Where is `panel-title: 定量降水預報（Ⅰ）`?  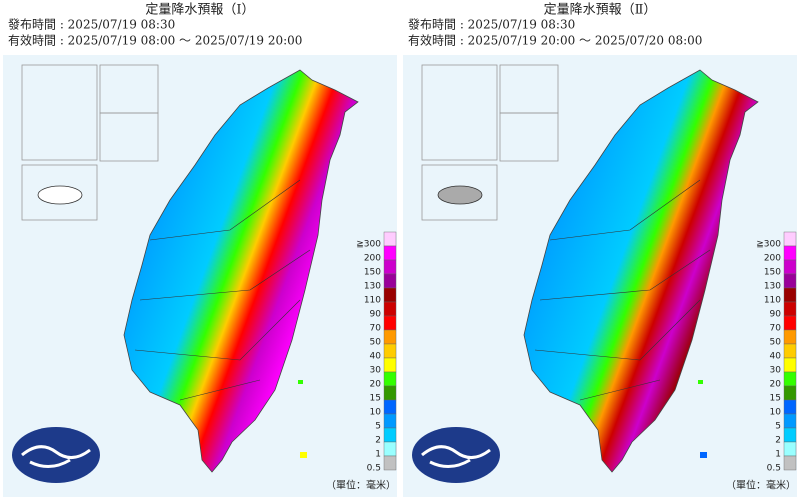 panel-title: 定量降水預報（Ⅰ） is located at coordinates (199, 10).